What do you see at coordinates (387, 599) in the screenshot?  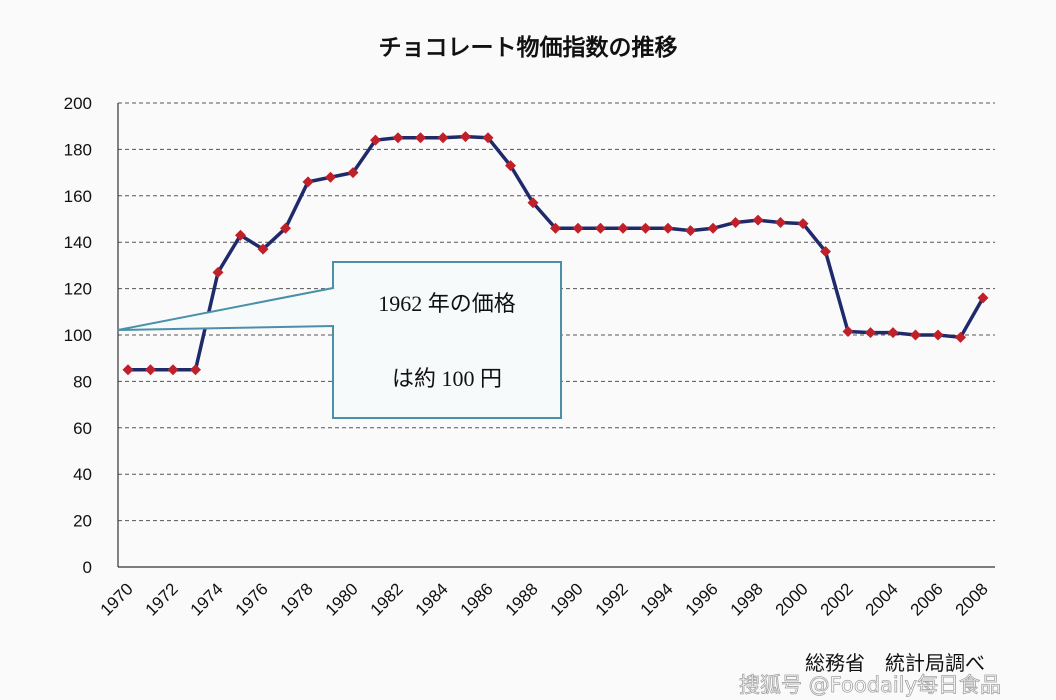 I see `x-tick-label: 1982` at bounding box center [387, 599].